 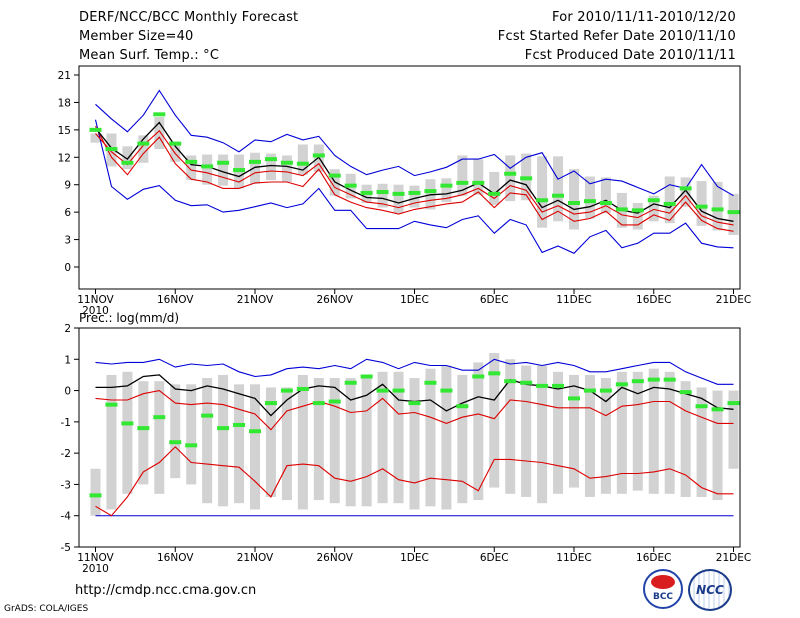 What do you see at coordinates (64, 131) in the screenshot?
I see `y-tick-label: 15` at bounding box center [64, 131].